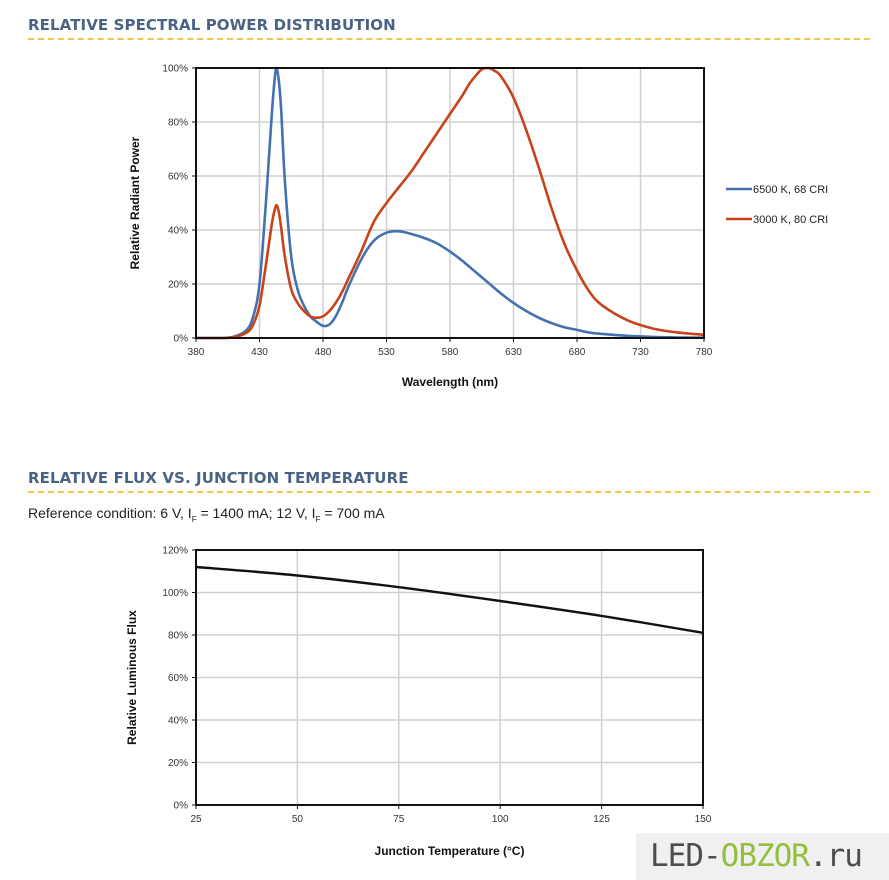  Describe the element at coordinates (132, 677) in the screenshot. I see `chart2-y-axis-label: Relative Luminous Flux` at that location.